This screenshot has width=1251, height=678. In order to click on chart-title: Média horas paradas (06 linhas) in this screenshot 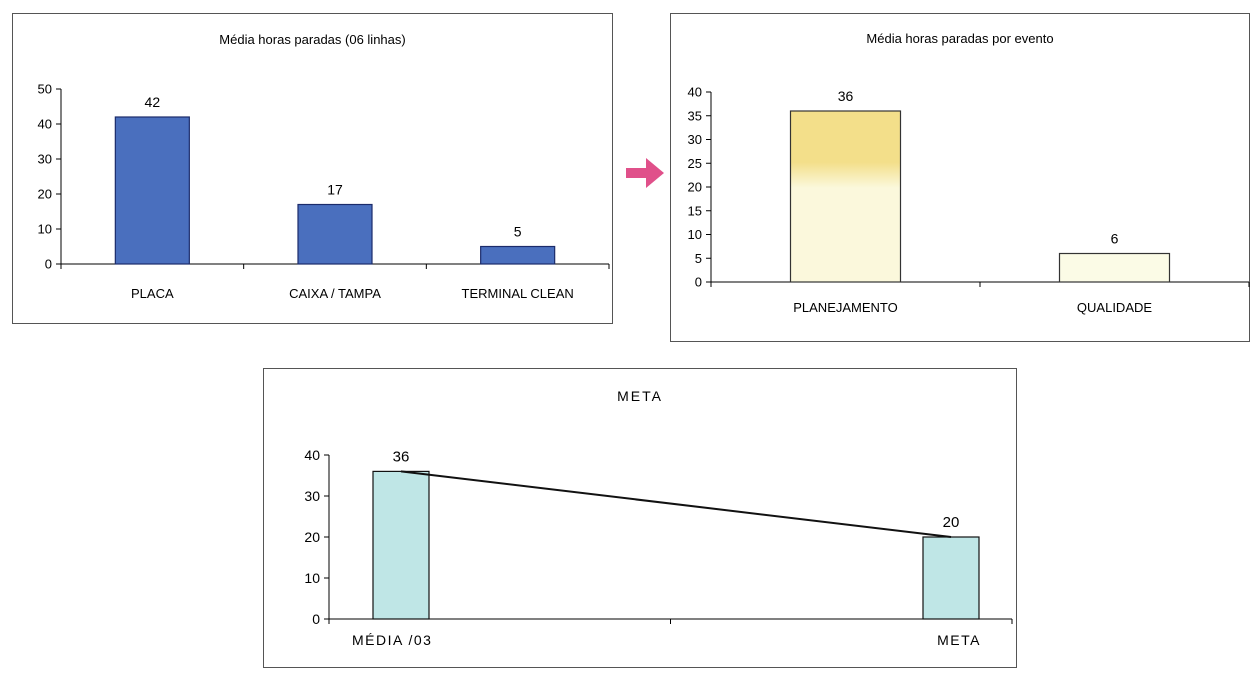, I will do `click(312, 39)`.